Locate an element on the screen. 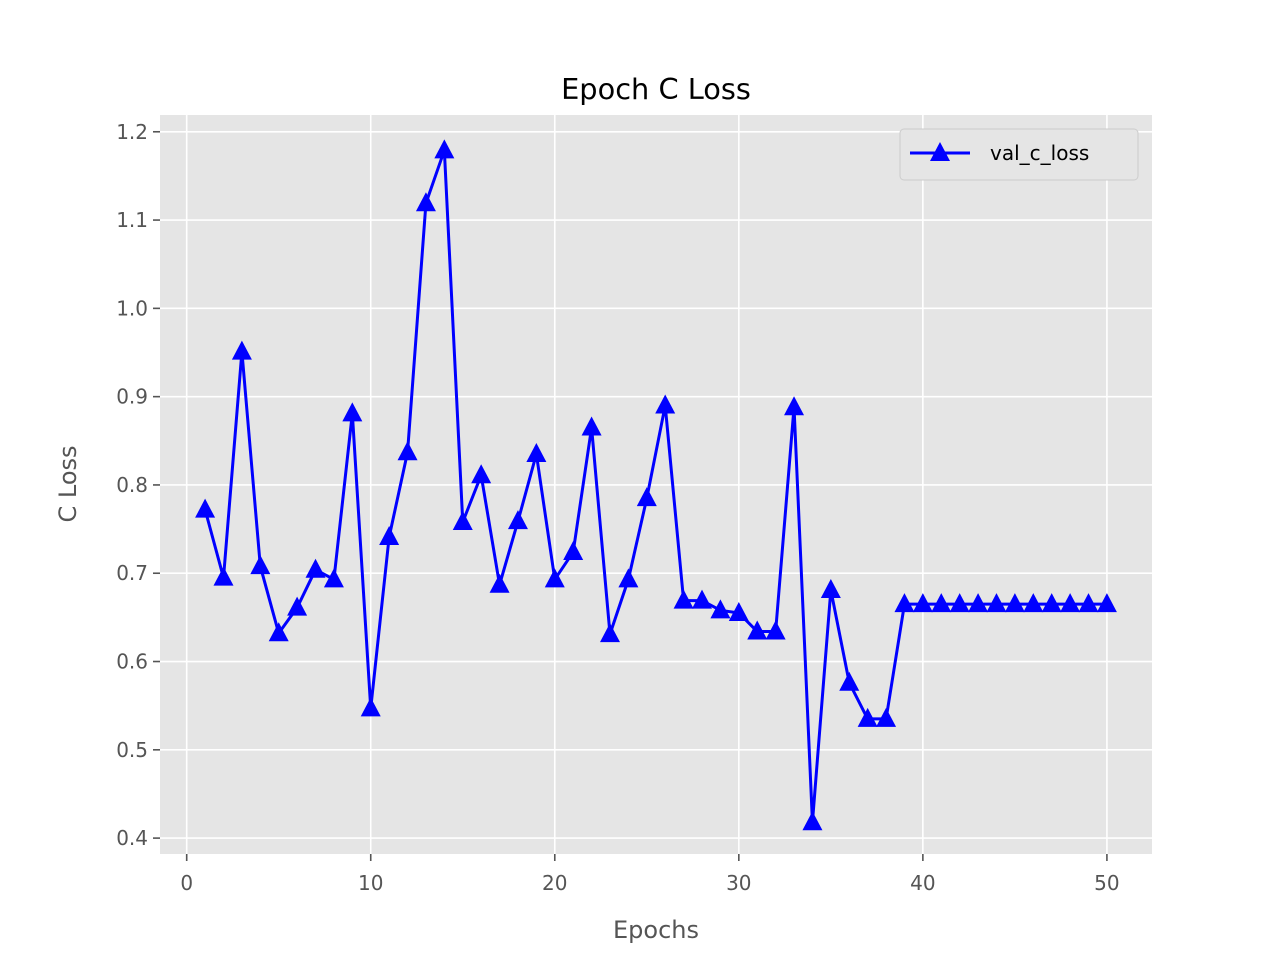  y-tick-label: 0.5 is located at coordinates (132, 750).